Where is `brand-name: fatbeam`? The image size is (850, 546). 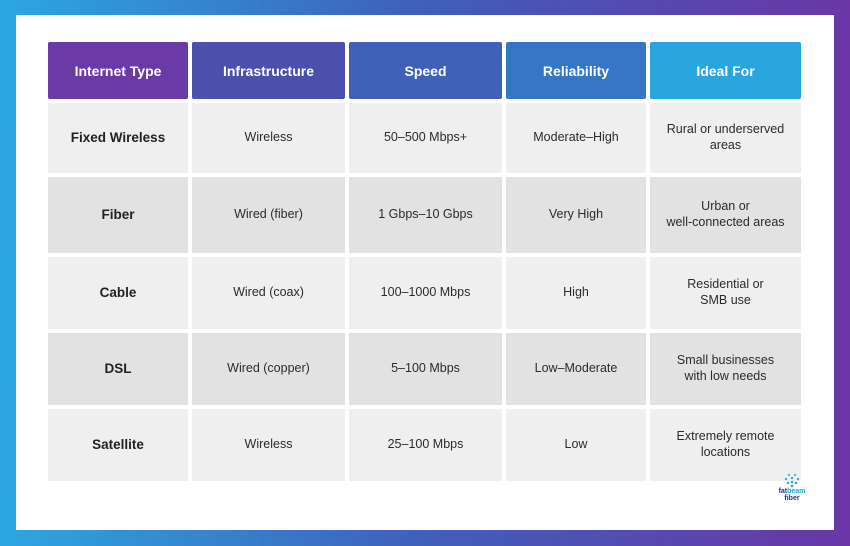
brand-name: fatbeam is located at coordinates (792, 491).